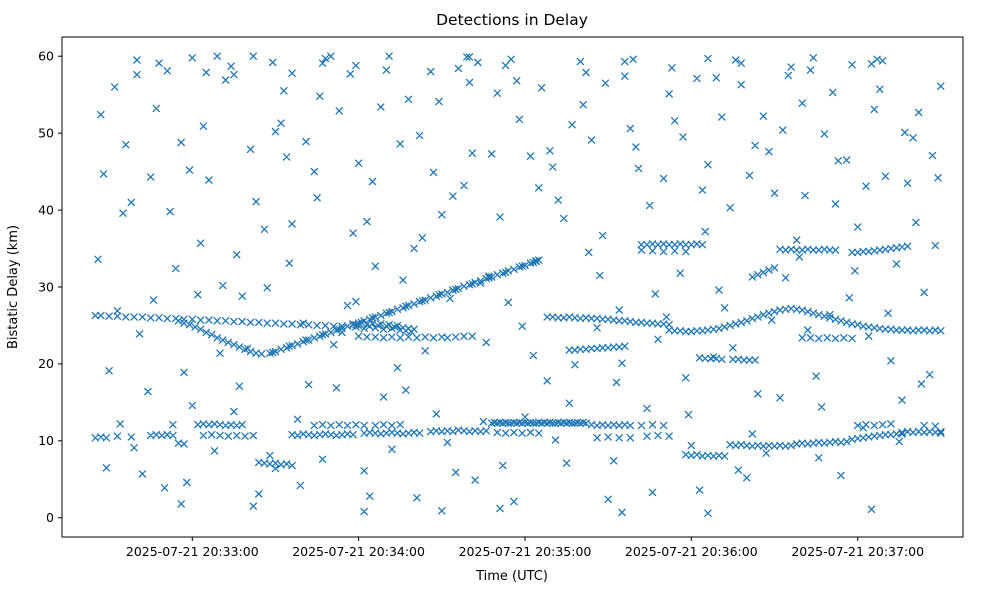 This screenshot has height=594, width=989. What do you see at coordinates (13, 287) in the screenshot?
I see `y-axis-label: Bistatic Delay (km)` at bounding box center [13, 287].